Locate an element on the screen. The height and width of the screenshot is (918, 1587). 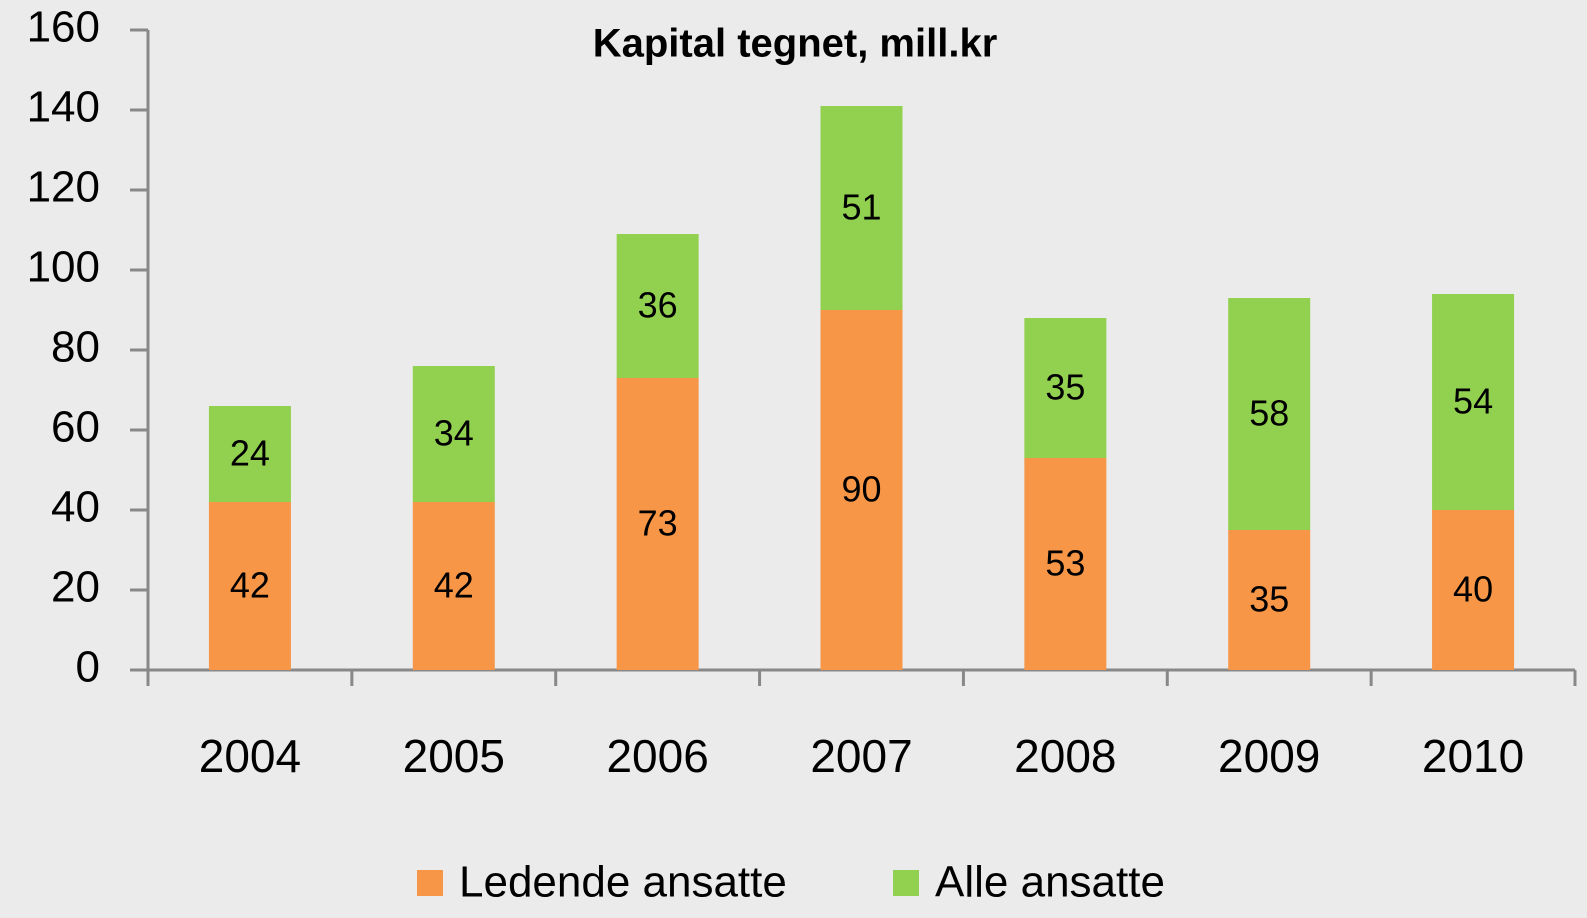
data-label: 40 is located at coordinates (1473, 589).